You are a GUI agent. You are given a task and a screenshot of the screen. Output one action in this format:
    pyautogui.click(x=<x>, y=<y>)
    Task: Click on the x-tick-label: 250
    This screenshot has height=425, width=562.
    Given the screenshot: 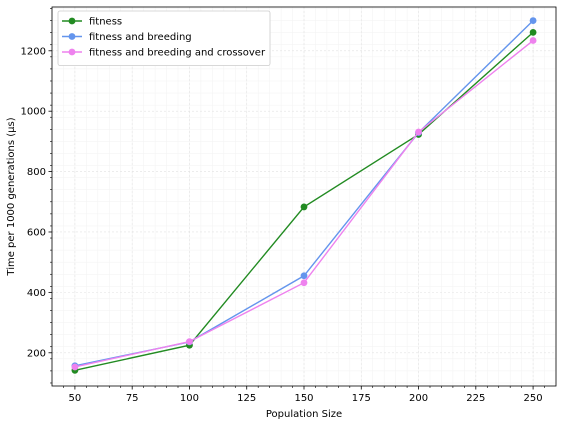 What is the action you would take?
    pyautogui.click(x=533, y=398)
    